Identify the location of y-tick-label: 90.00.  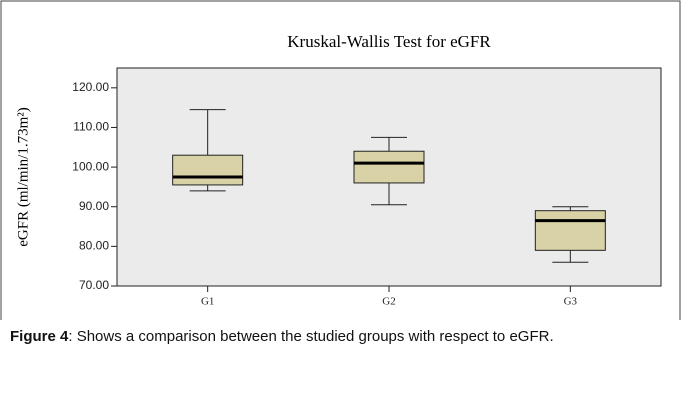
(94, 206).